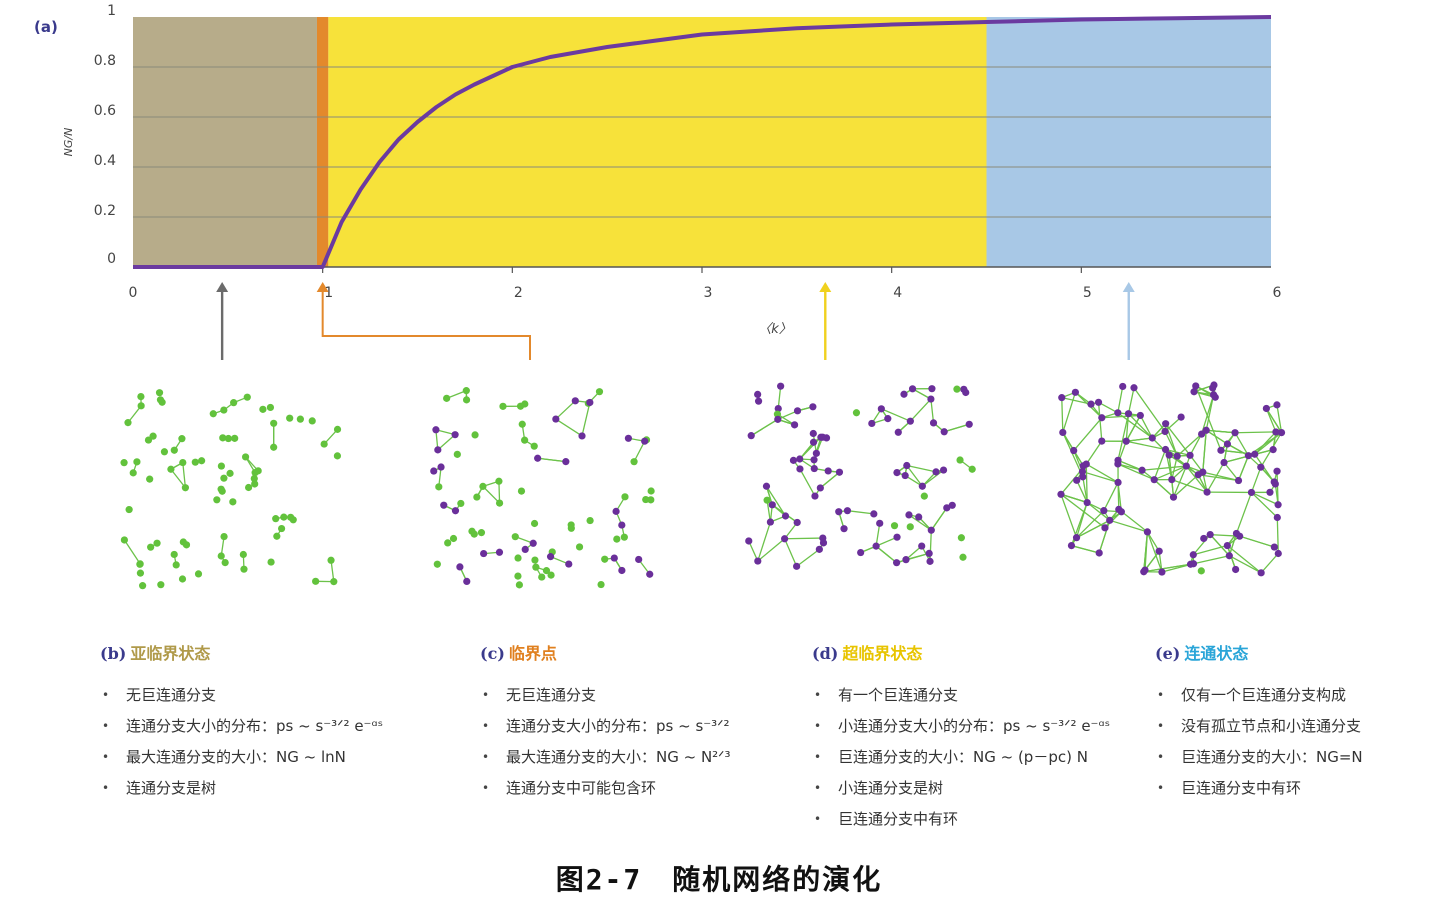  I want to click on marker-arrowhead, so click(322, 287).